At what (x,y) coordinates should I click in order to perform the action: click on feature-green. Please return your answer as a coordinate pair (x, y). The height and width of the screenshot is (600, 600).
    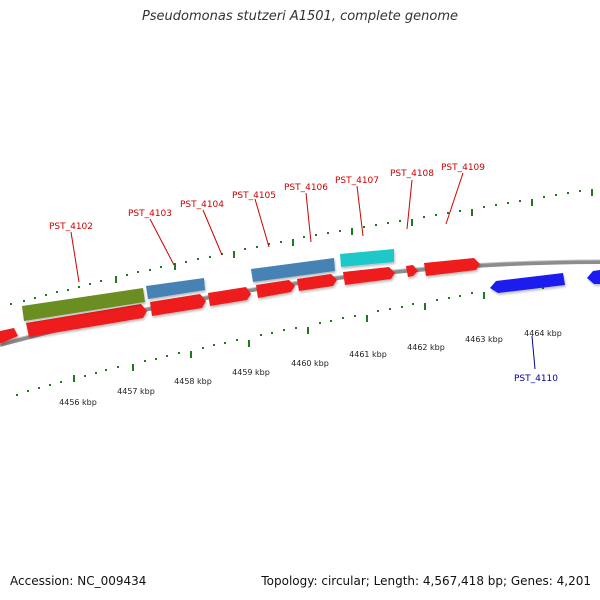
    Looking at the image, I should click on (83, 304).